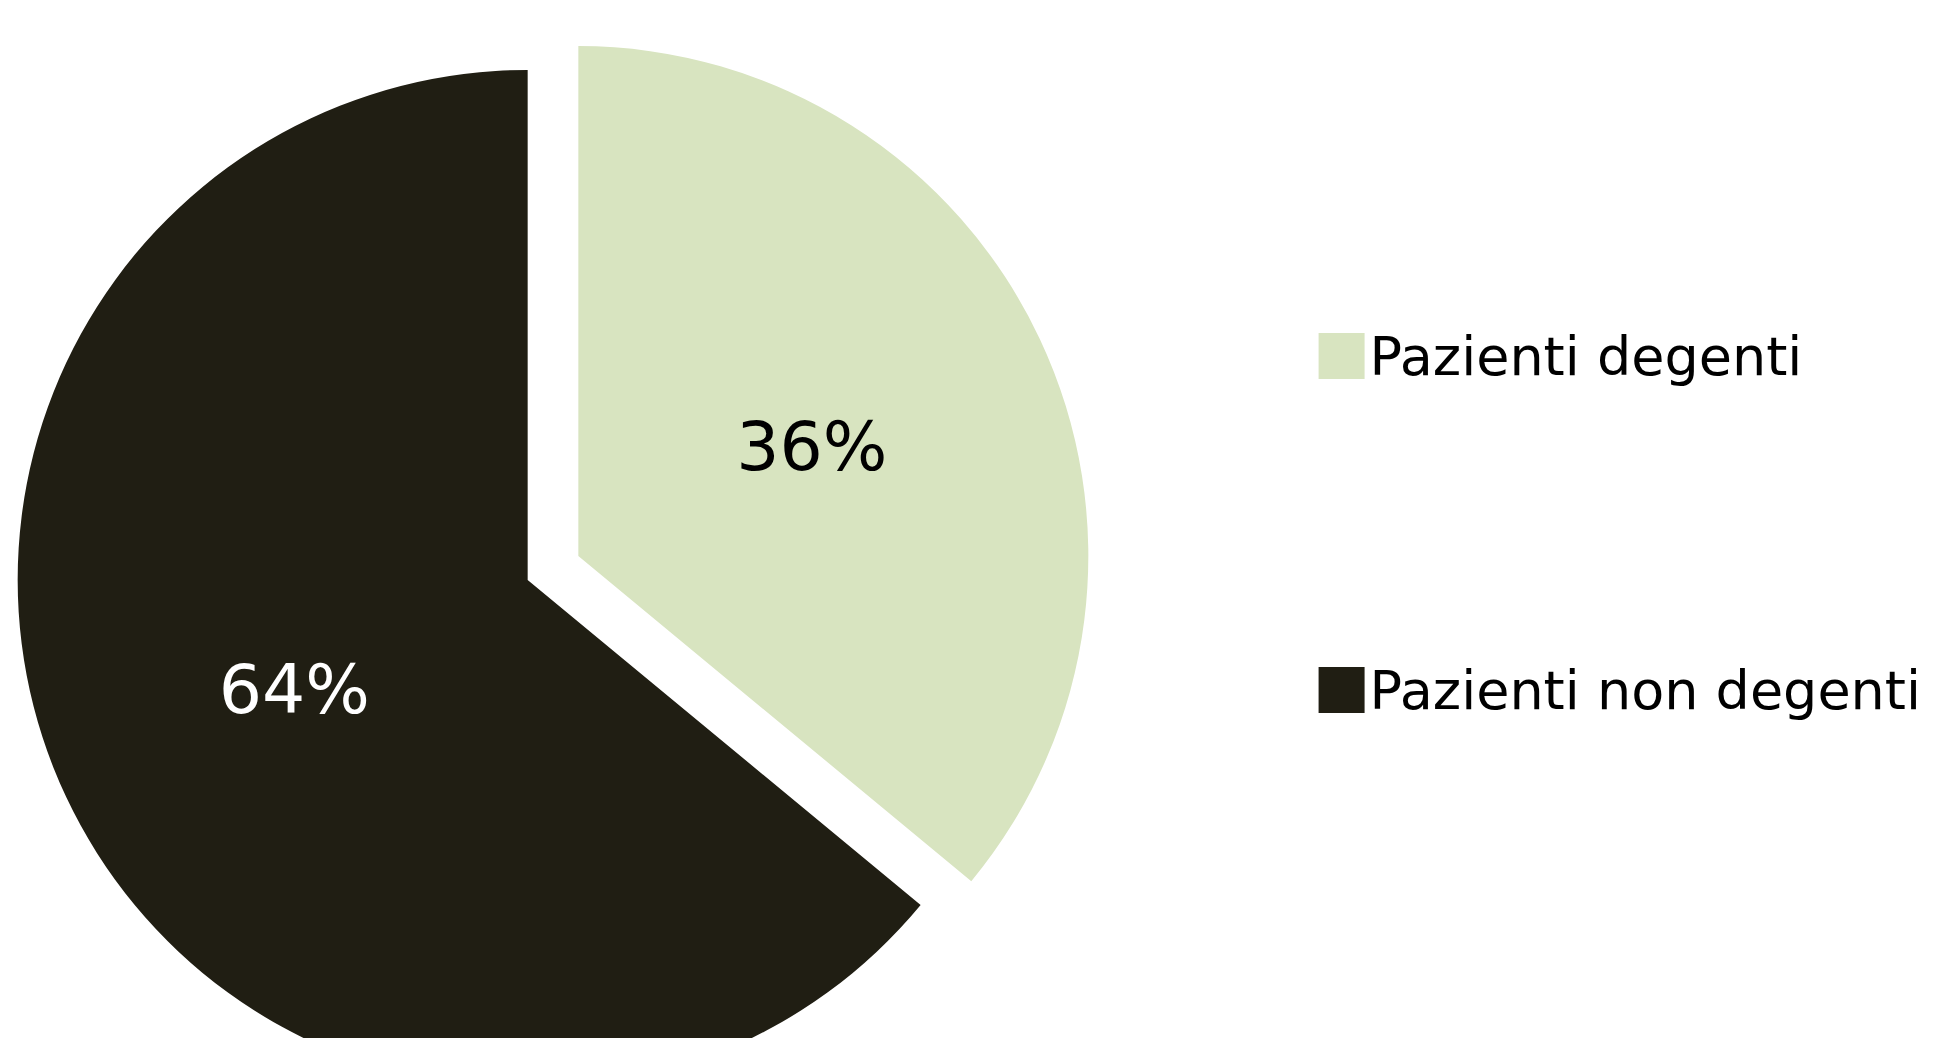 Image resolution: width=1949 pixels, height=1046 pixels. Describe the element at coordinates (294, 690) in the screenshot. I see `data-label: 64%` at that location.